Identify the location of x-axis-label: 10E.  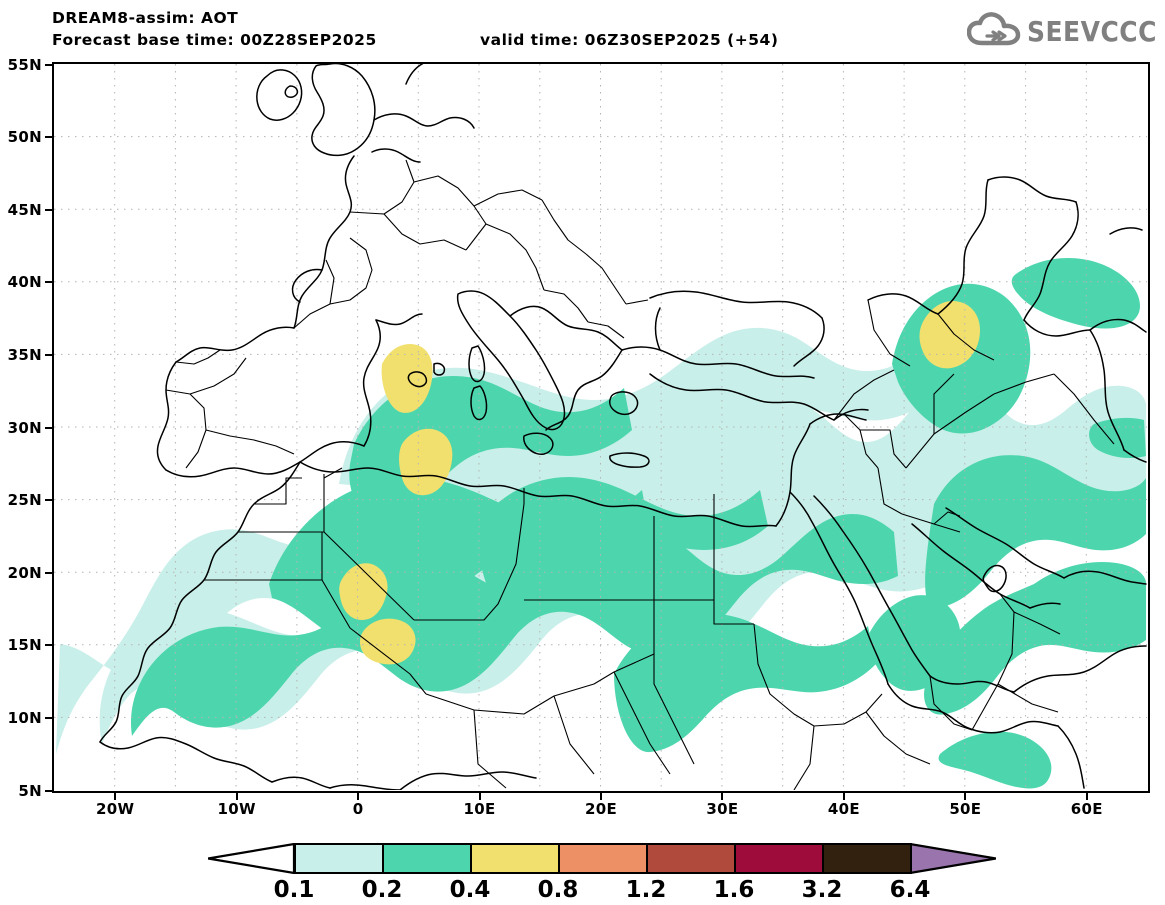
(479, 809).